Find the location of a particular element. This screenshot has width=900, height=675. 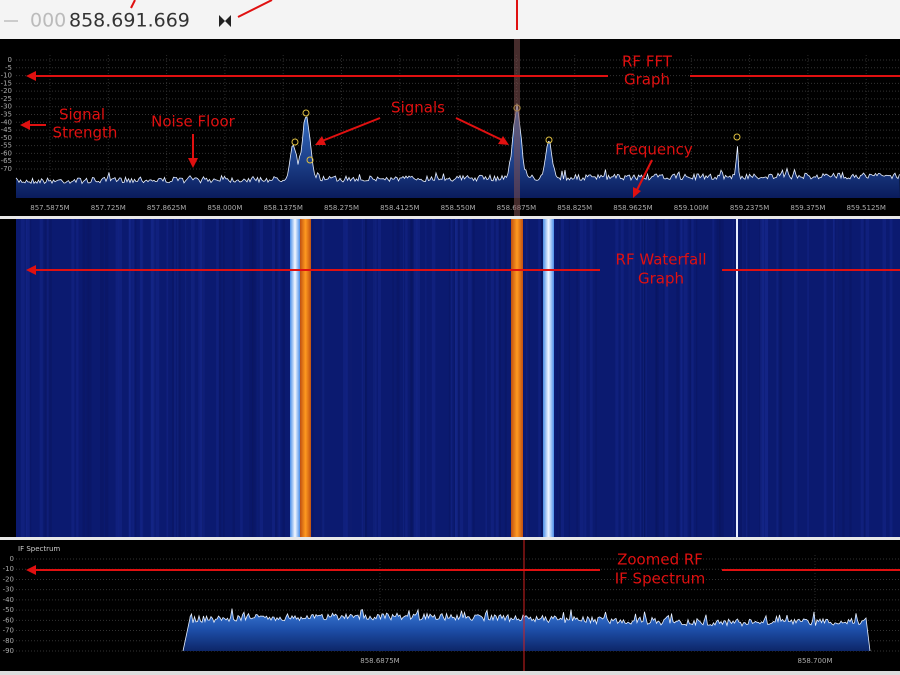

y-tick-label: -50 is located at coordinates (8, 610).